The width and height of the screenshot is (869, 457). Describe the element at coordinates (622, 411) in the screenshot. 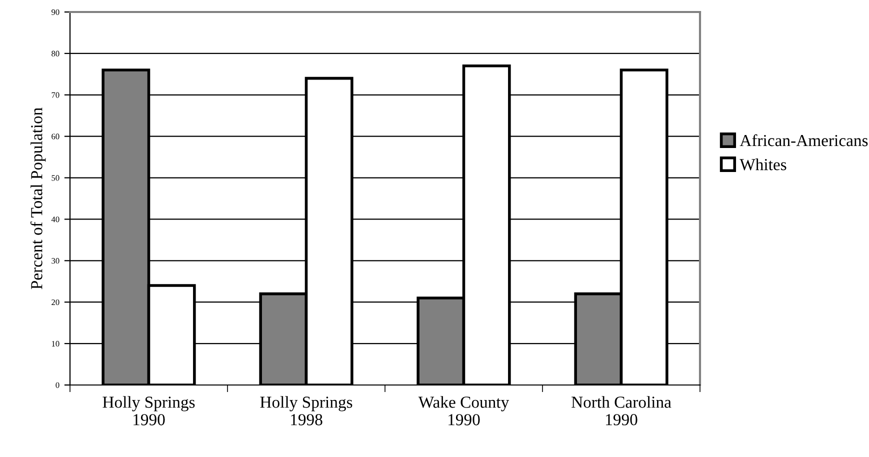

I see `x-tick-label: North Carolina 1990` at that location.